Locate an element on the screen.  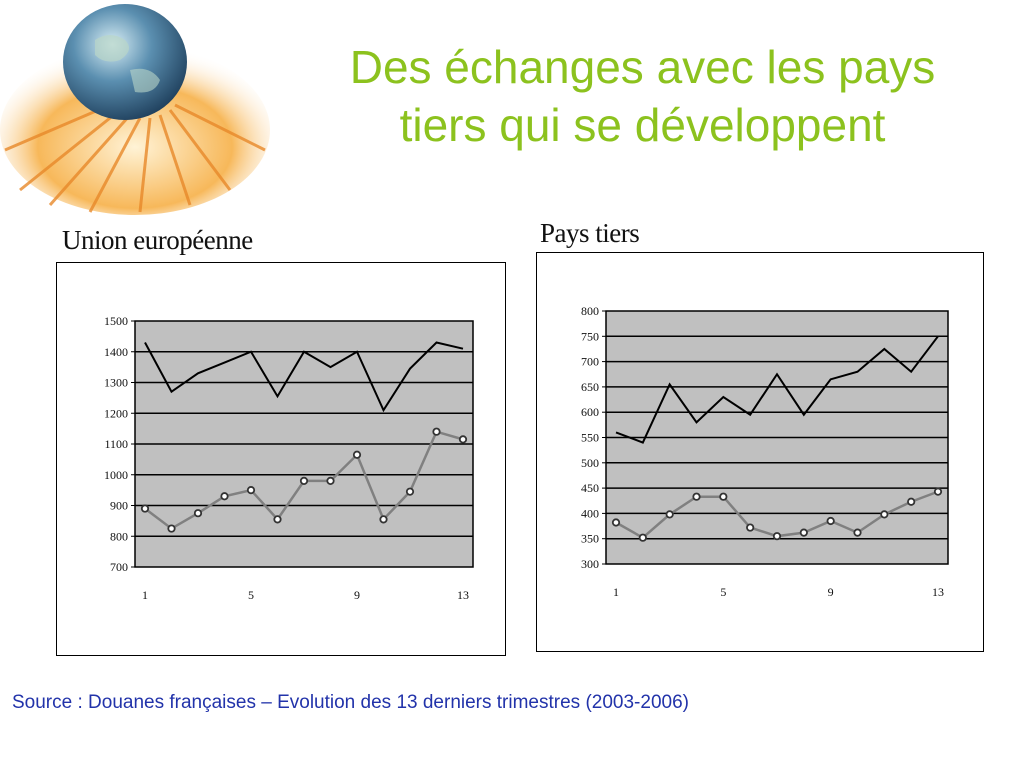
globe-logo is located at coordinates (135, 109).